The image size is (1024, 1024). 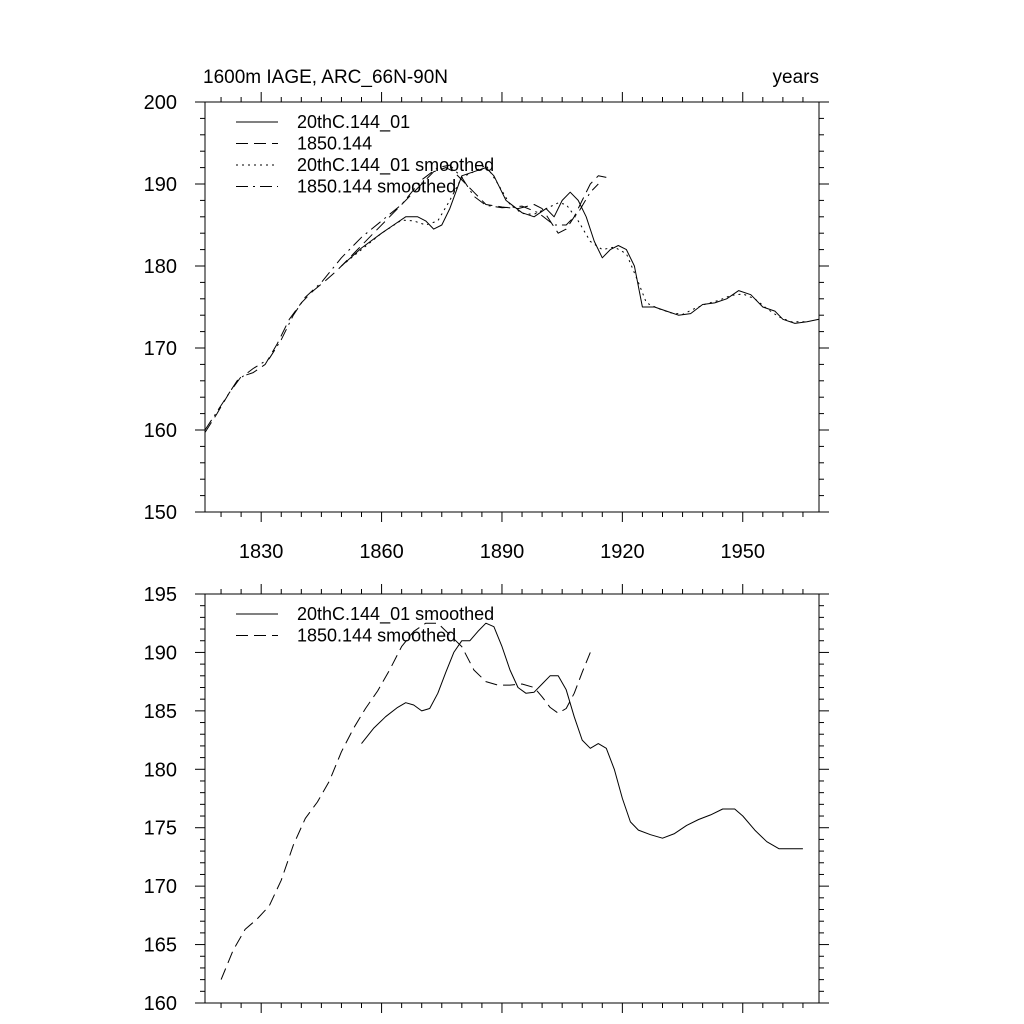 I want to click on legend-label-3: 20thC.144_01 smoothed, so click(x=395, y=165).